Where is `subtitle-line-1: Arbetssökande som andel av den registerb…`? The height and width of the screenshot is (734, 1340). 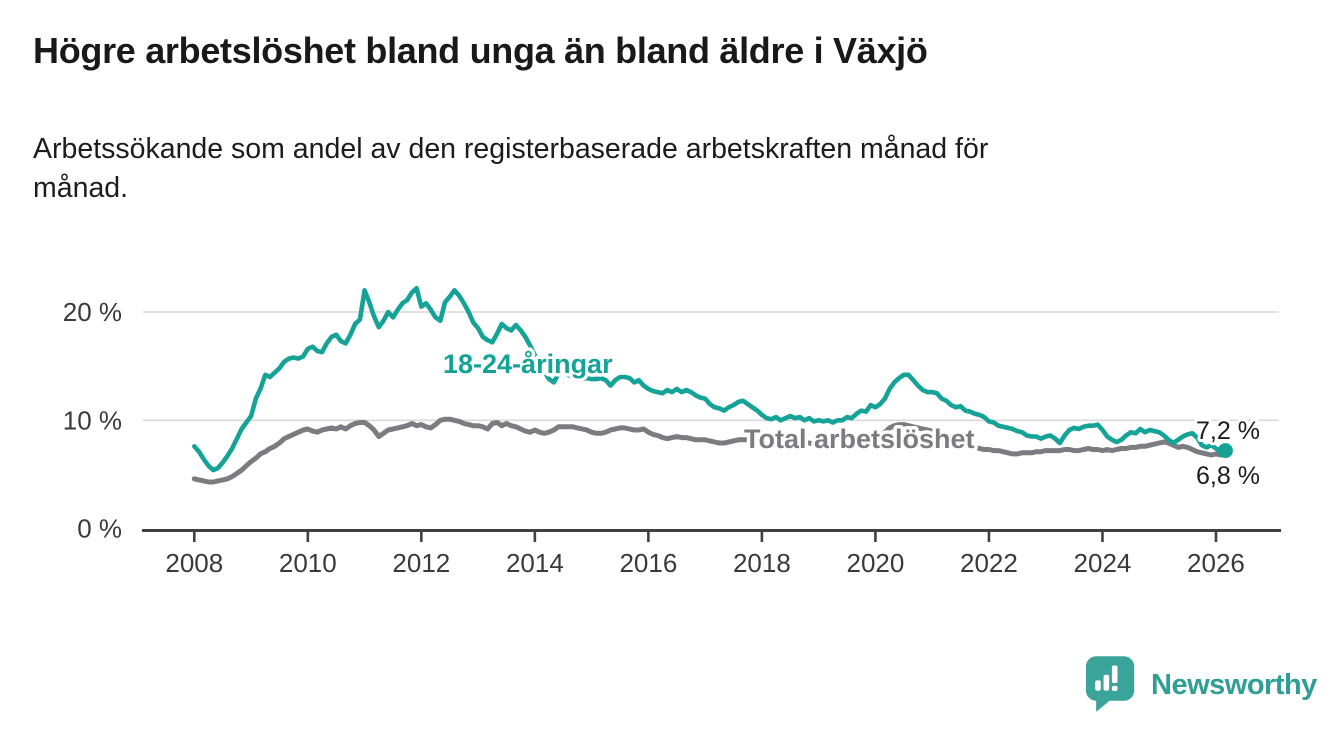 subtitle-line-1: Arbetssökande som andel av den registerb… is located at coordinates (511, 149).